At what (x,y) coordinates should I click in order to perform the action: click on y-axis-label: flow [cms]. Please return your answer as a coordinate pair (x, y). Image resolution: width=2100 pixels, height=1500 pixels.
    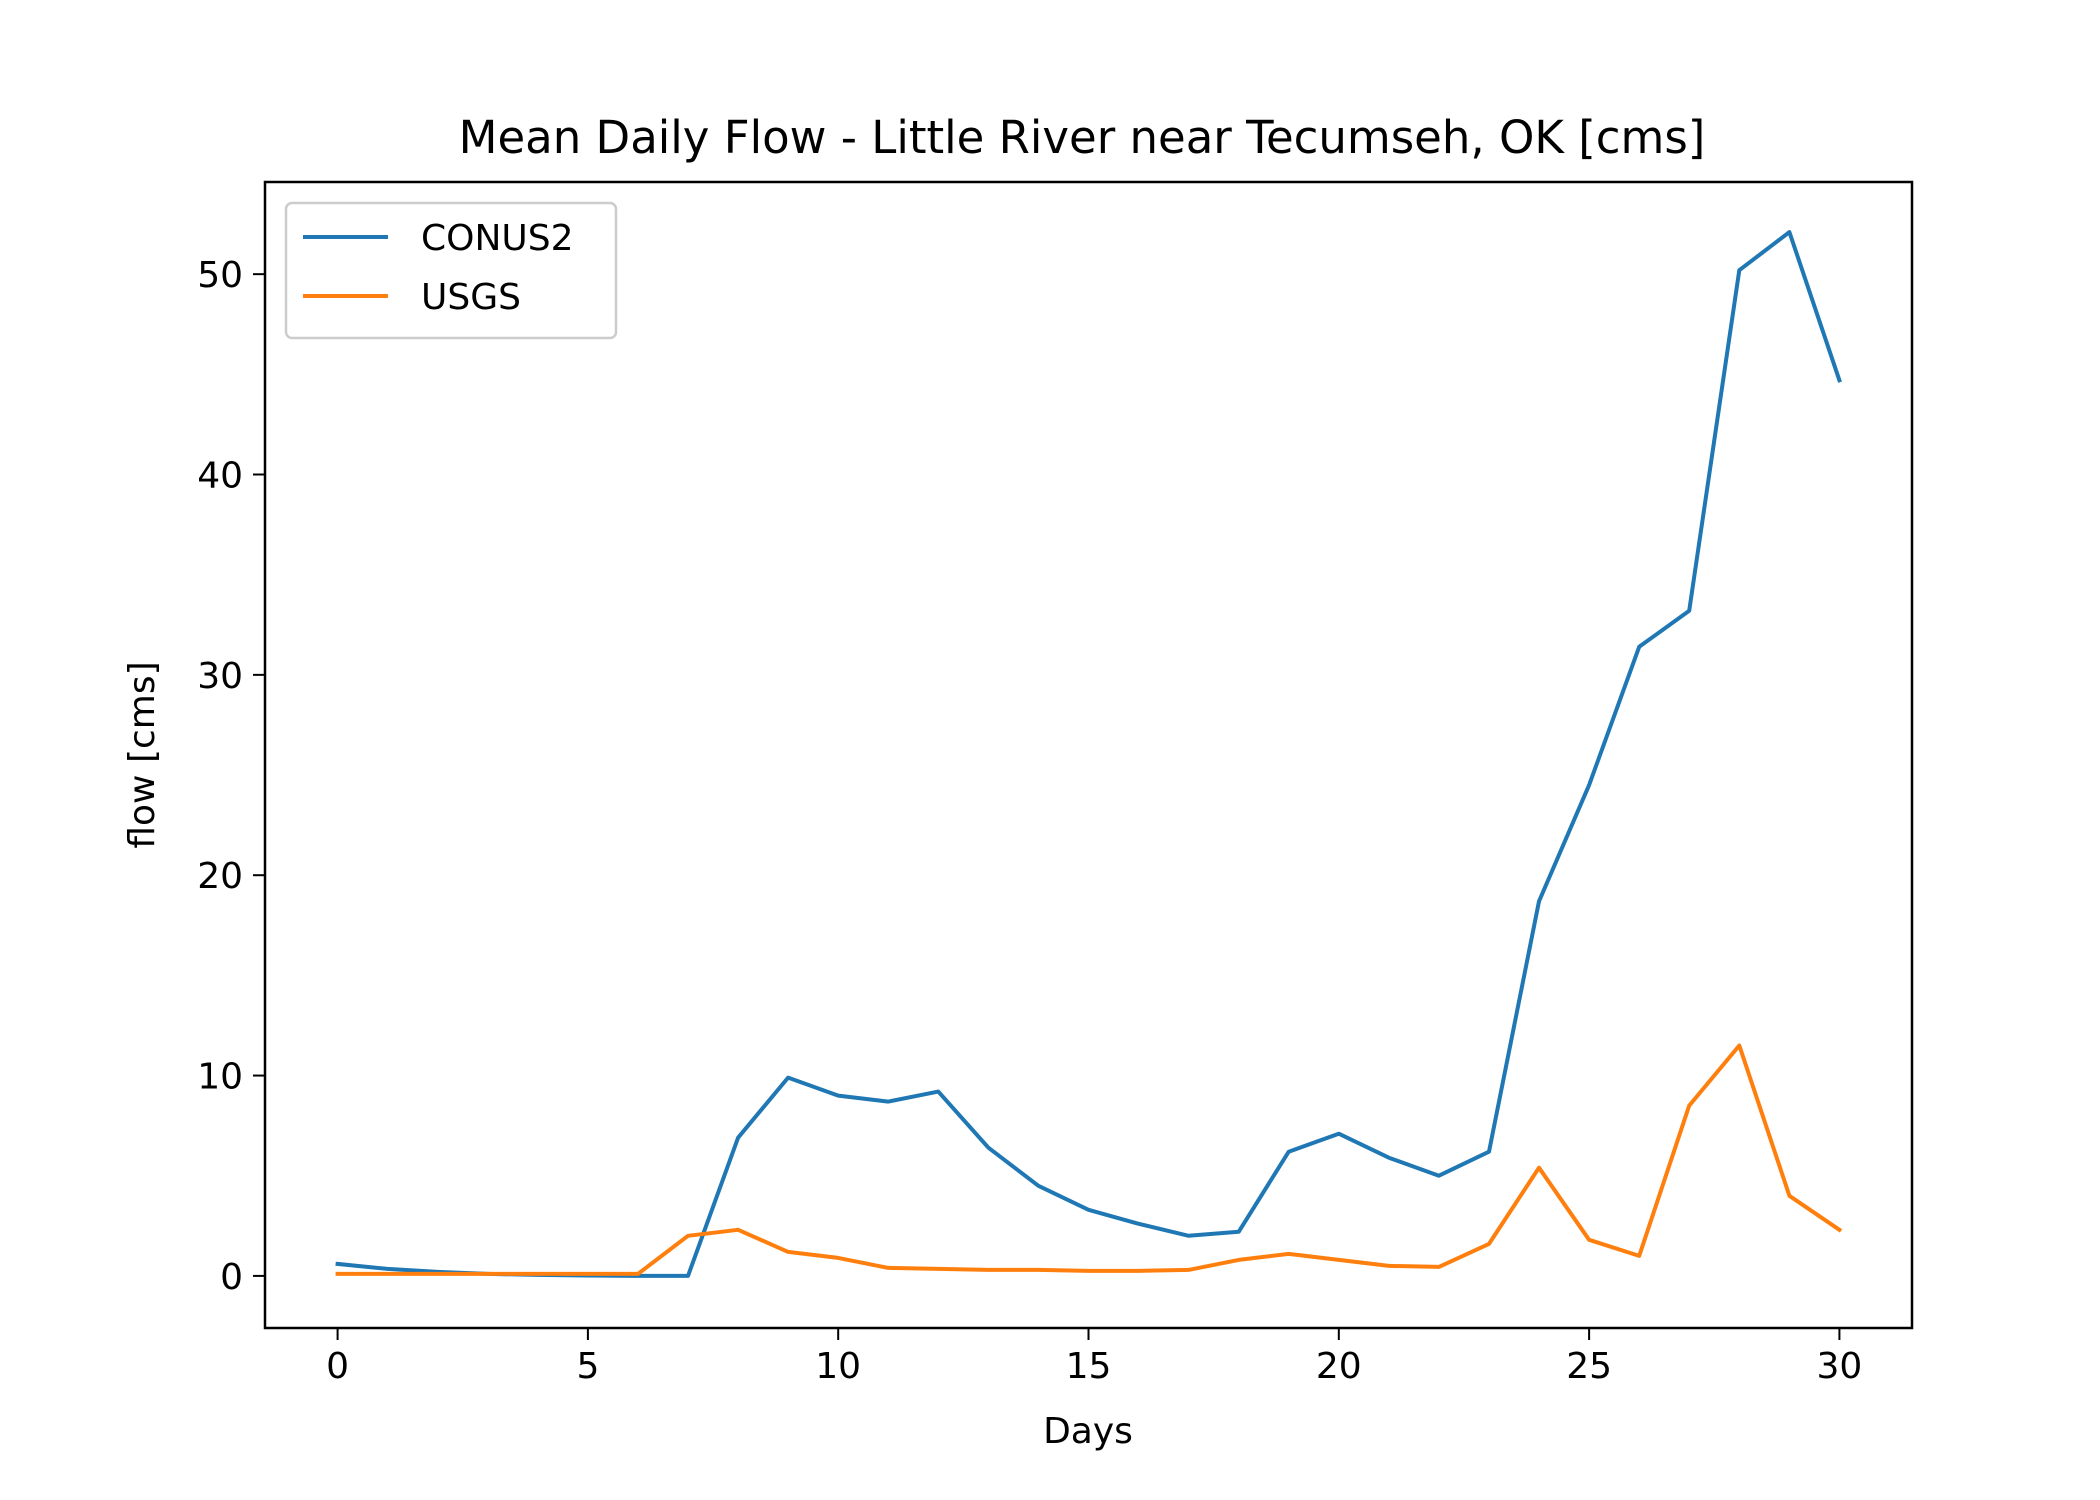
    Looking at the image, I should click on (142, 754).